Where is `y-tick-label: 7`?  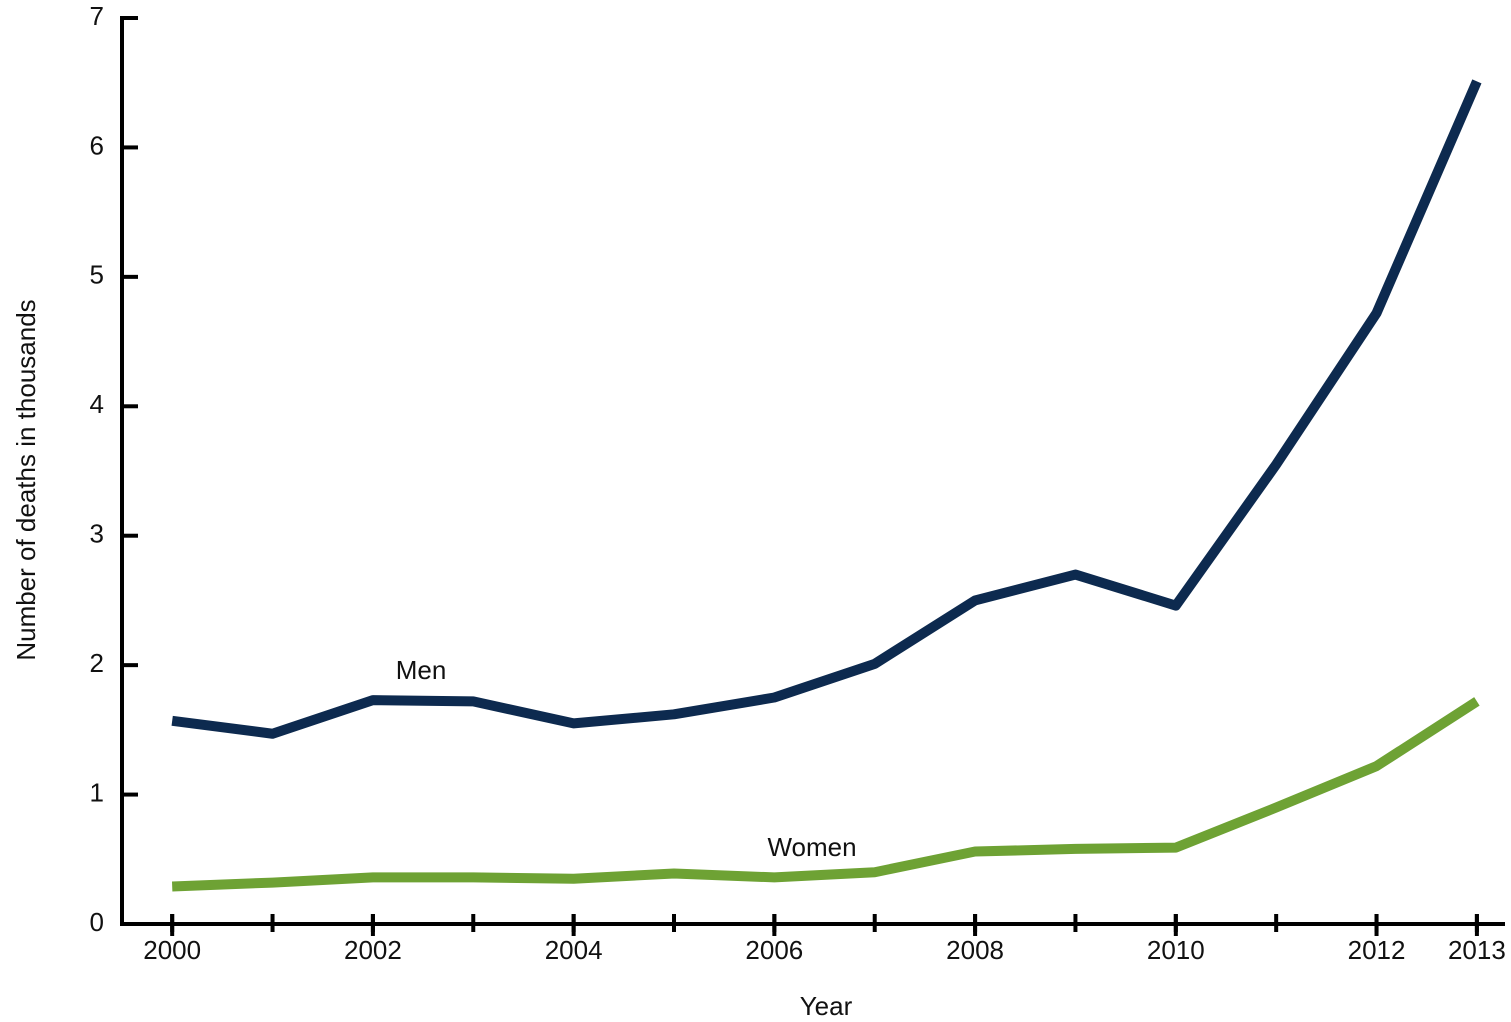 y-tick-label: 7 is located at coordinates (97, 16).